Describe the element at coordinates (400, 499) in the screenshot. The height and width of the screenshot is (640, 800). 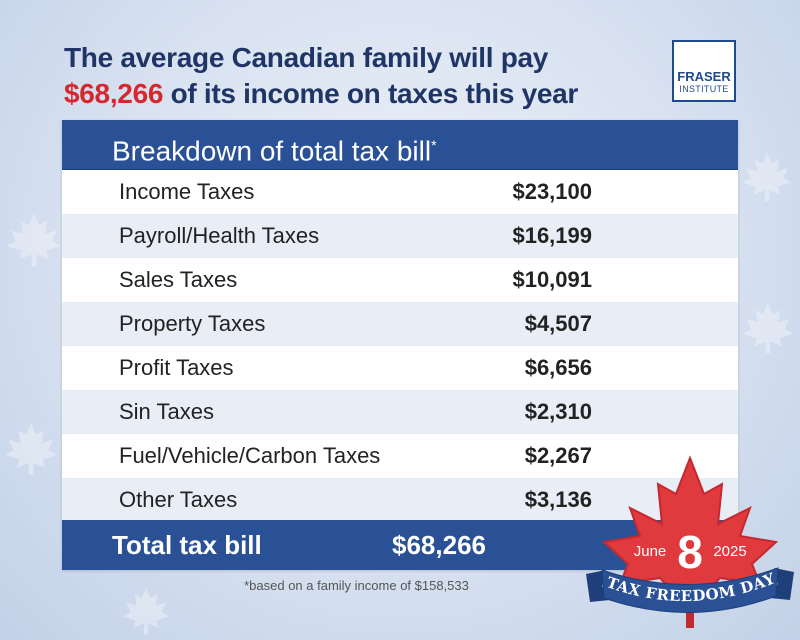
I see `table-row: Other Taxes $3,136` at that location.